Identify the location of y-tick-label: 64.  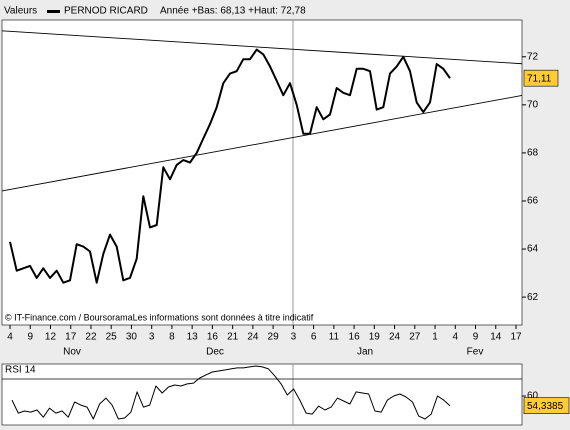
(533, 249).